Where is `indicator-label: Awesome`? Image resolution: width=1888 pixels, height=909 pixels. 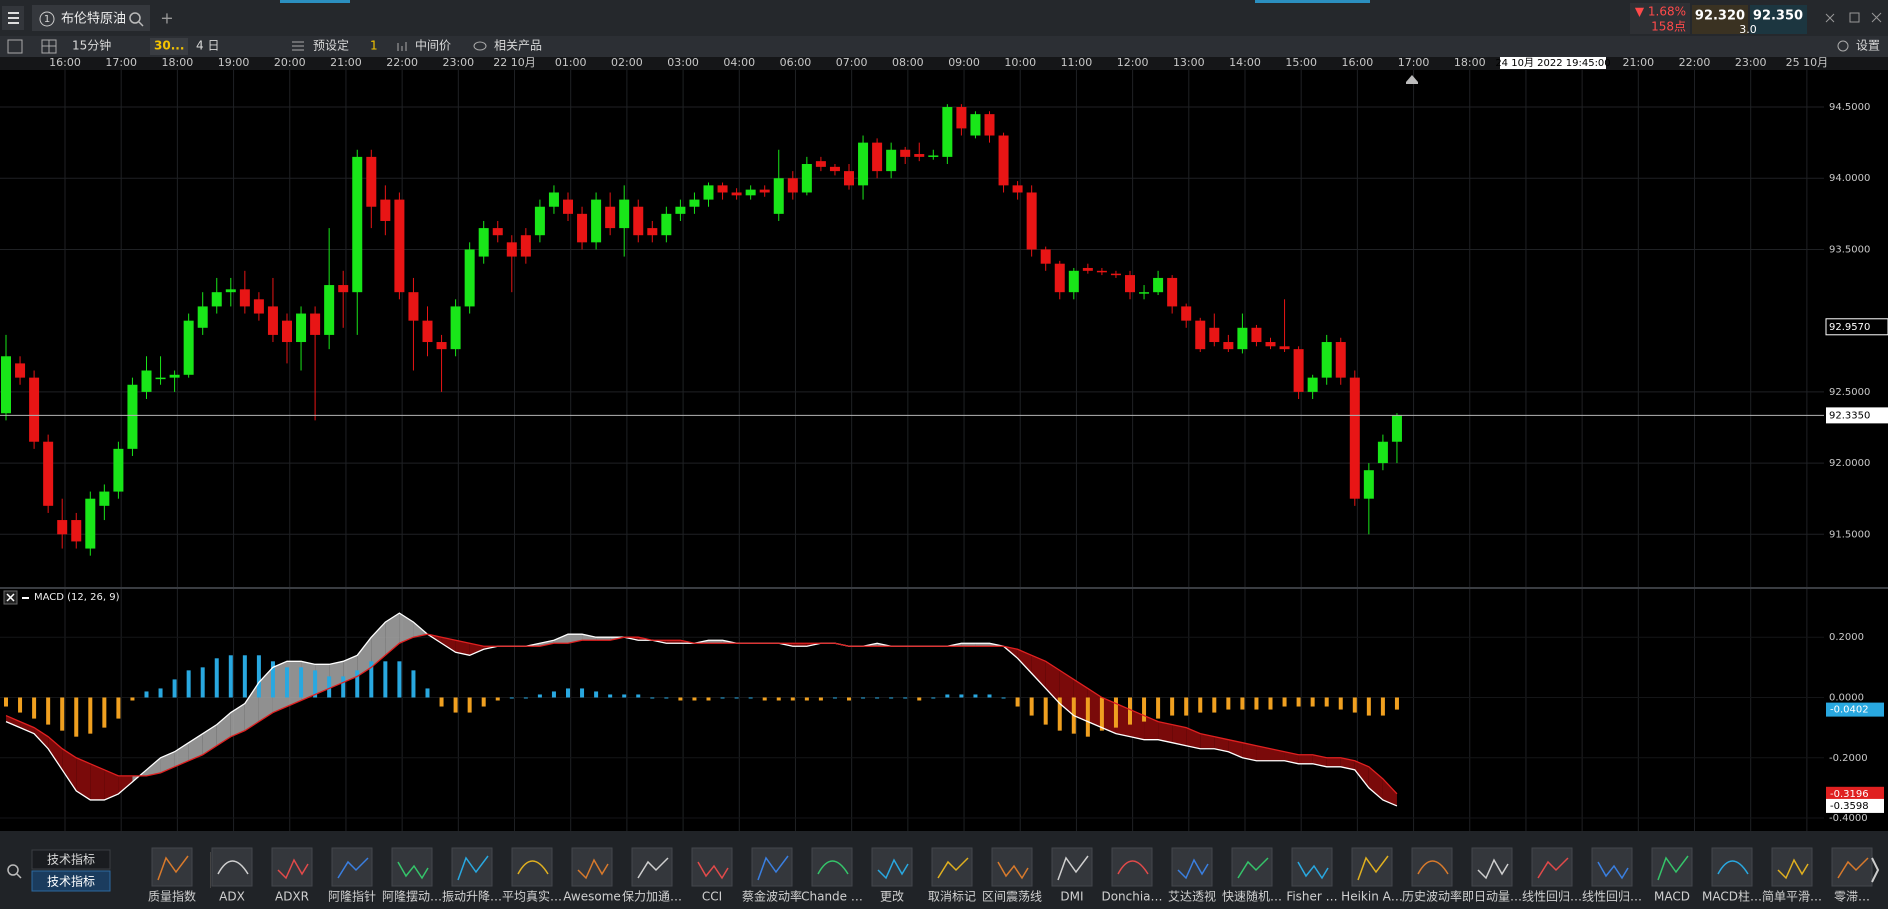
indicator-label: Awesome is located at coordinates (592, 897).